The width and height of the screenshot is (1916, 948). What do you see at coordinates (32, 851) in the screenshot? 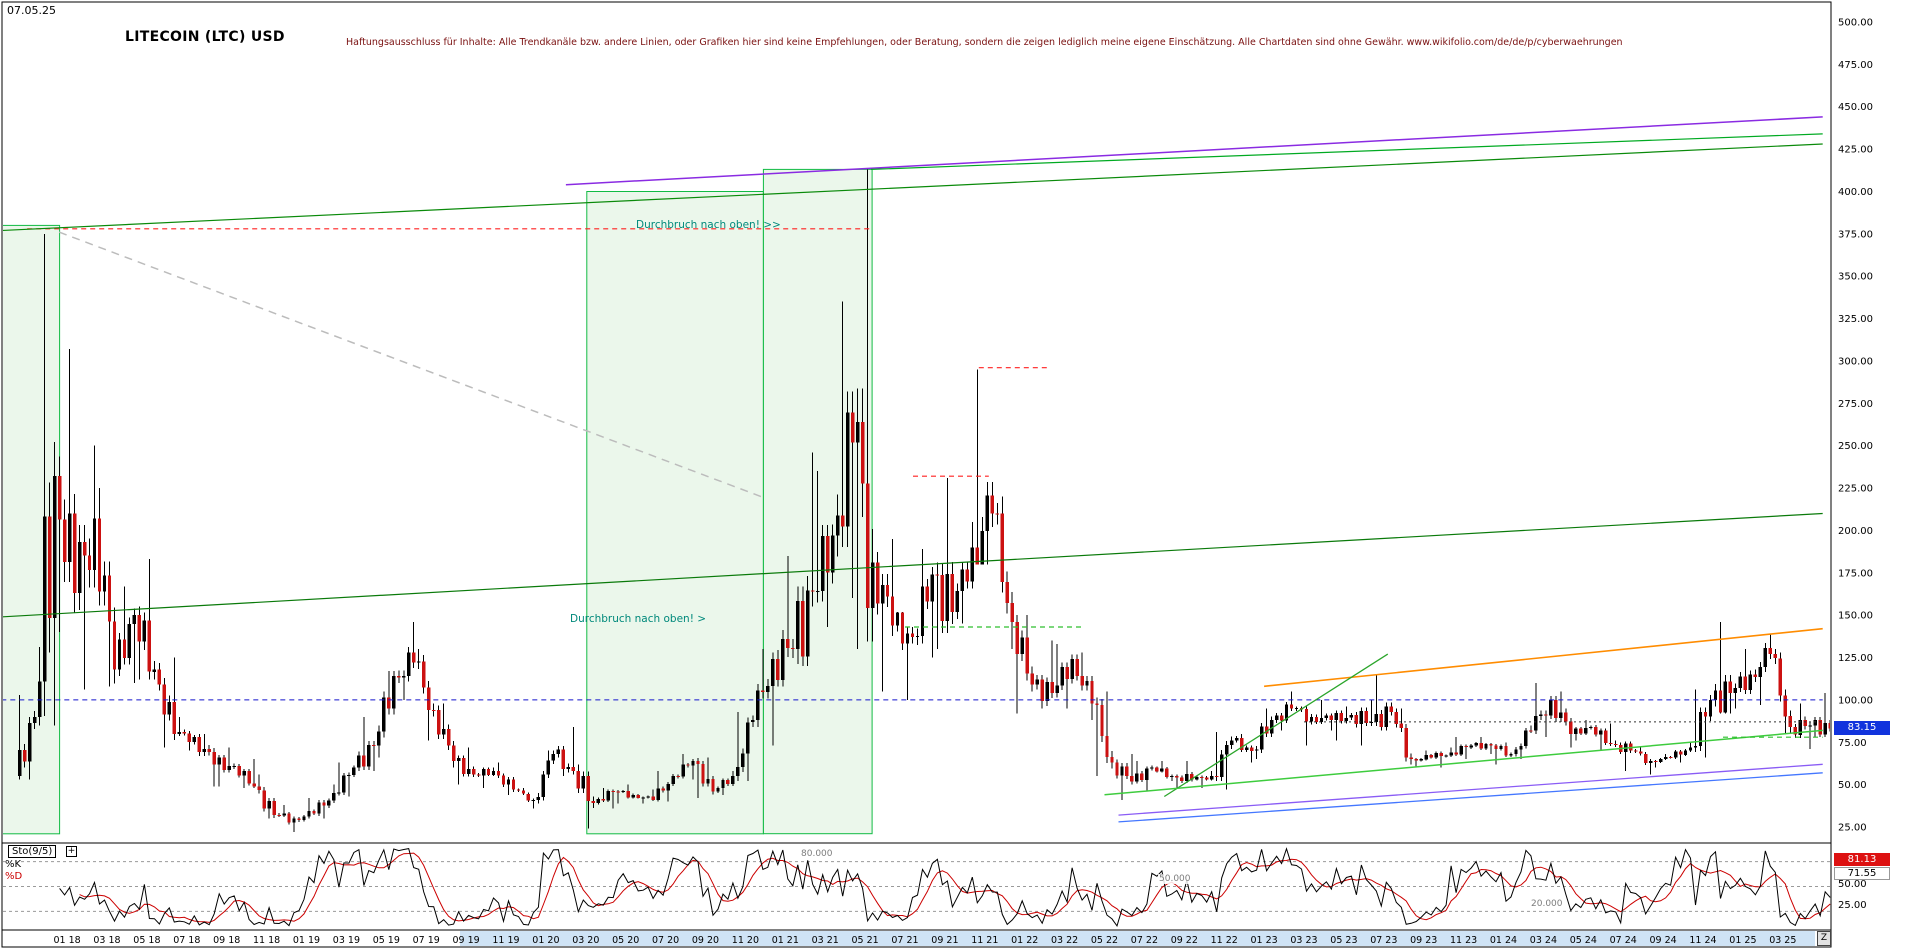
I see `indicator-name-button: Sto(9/5)` at bounding box center [32, 851].